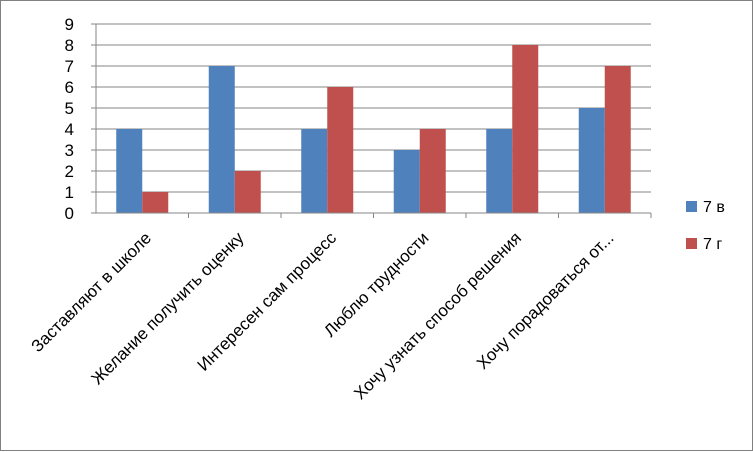  Describe the element at coordinates (69, 119) in the screenshot. I see `y-axis-tick-labels: 0 1 2 3 4 5 6 7 8 9` at that location.